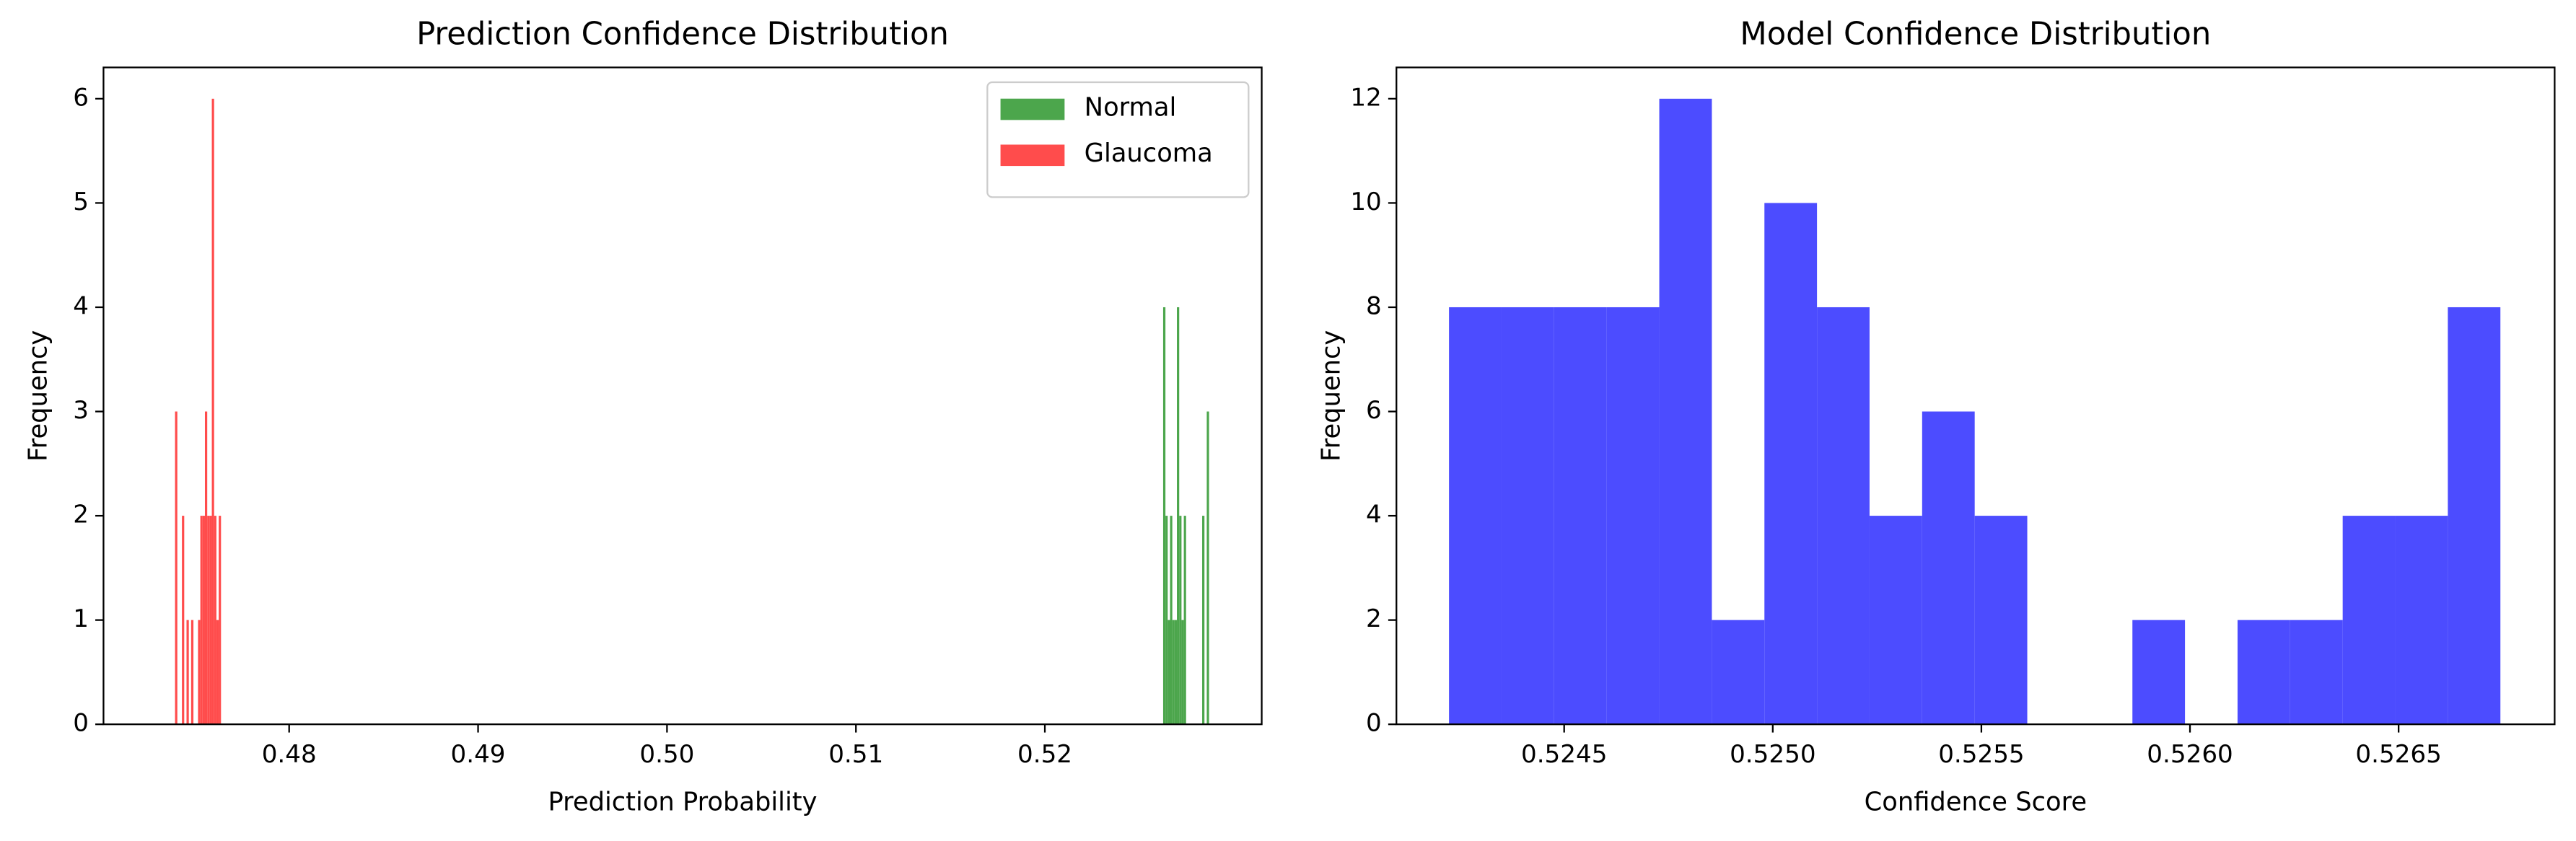 The width and height of the screenshot is (2576, 841). I want to click on x-tick-label: 0.5255, so click(1981, 754).